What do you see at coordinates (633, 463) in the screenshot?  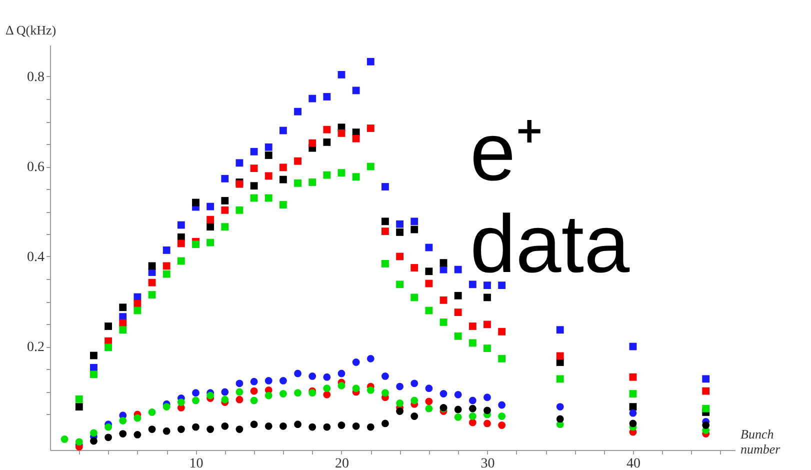 I see `x-tick-label: 40` at bounding box center [633, 463].